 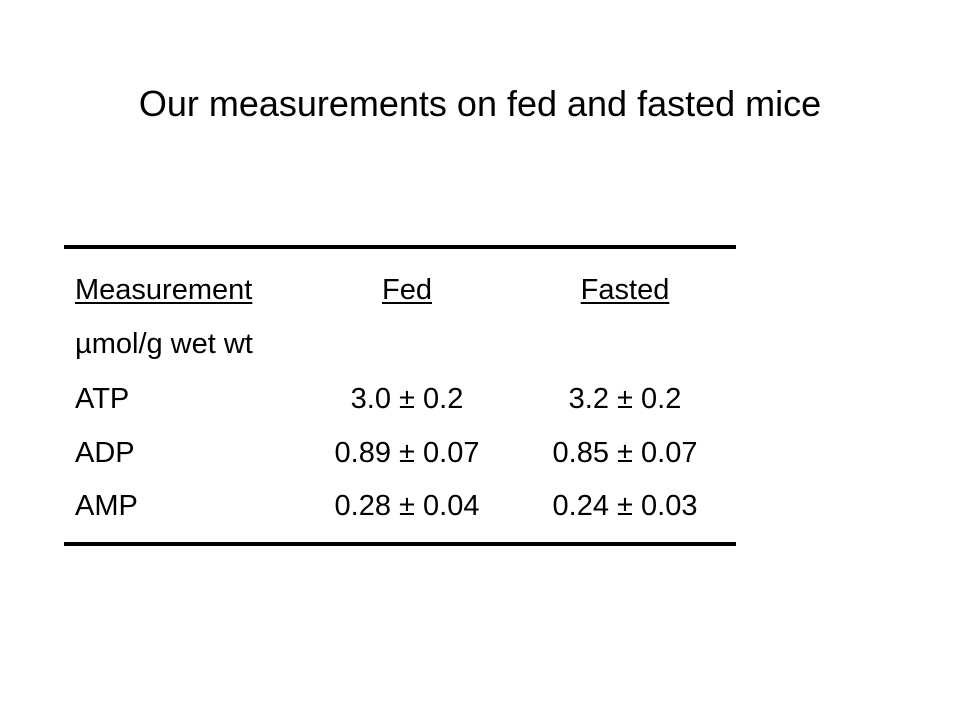 I want to click on table-cell: 0.24 ± 0.03, so click(x=625, y=506).